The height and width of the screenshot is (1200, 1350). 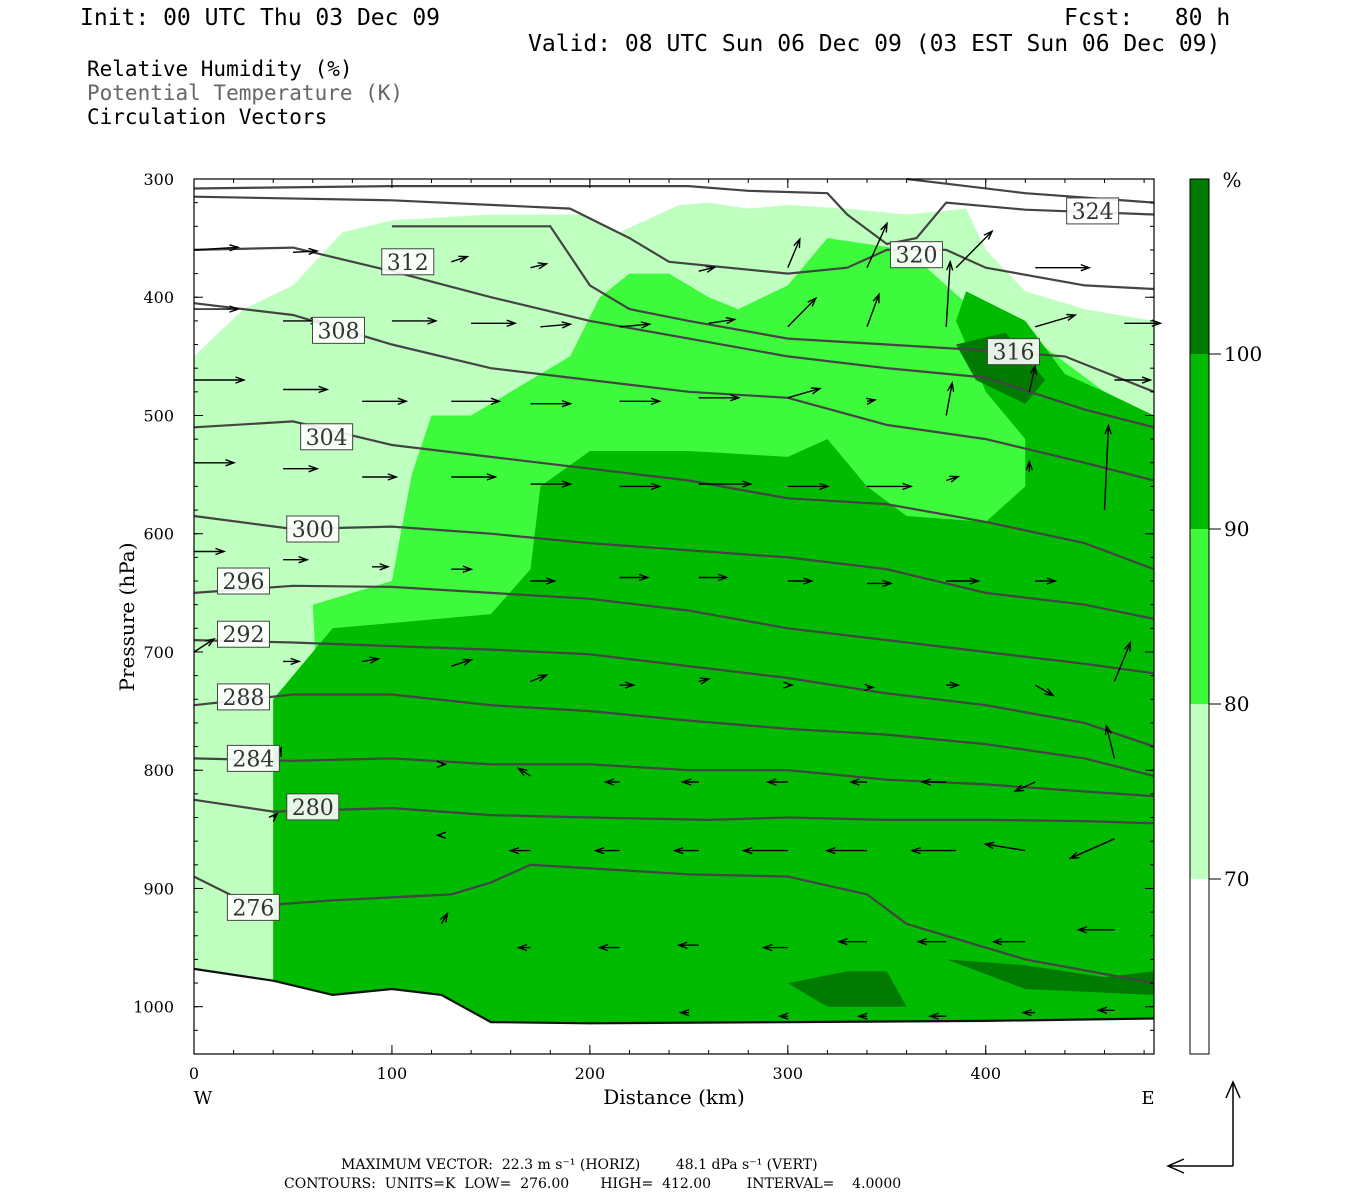 I want to click on y-tick-label: 400, so click(x=158, y=297).